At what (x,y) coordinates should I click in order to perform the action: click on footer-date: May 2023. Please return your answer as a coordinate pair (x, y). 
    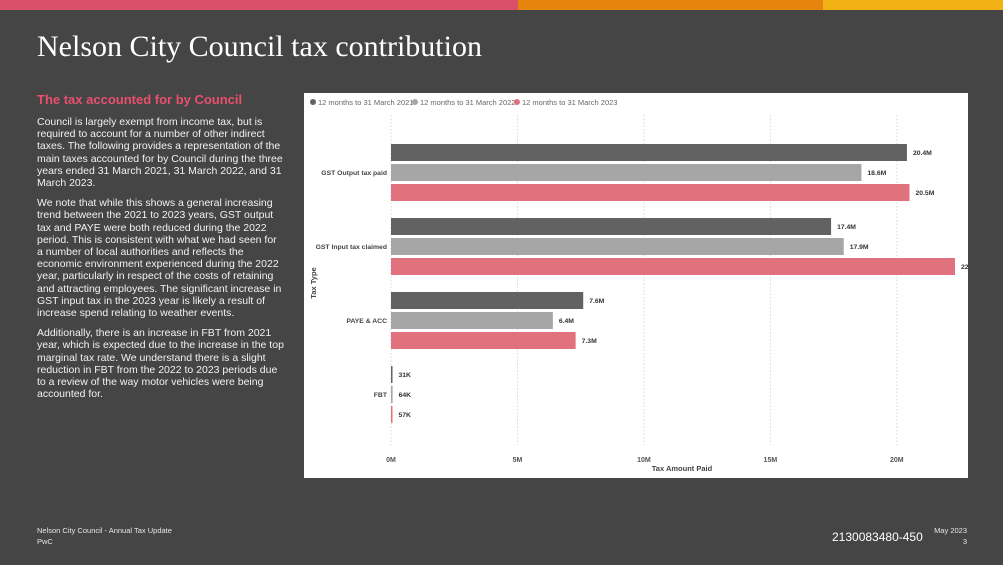
    Looking at the image, I should click on (950, 530).